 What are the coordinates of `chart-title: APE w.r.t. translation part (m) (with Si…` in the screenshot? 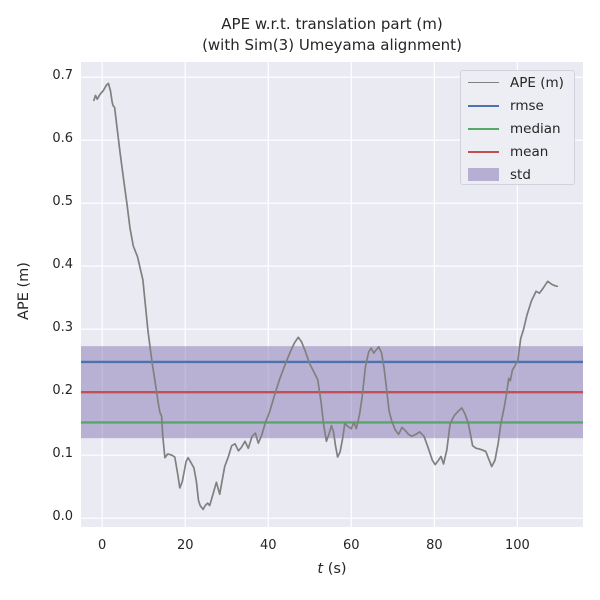 It's located at (332, 35).